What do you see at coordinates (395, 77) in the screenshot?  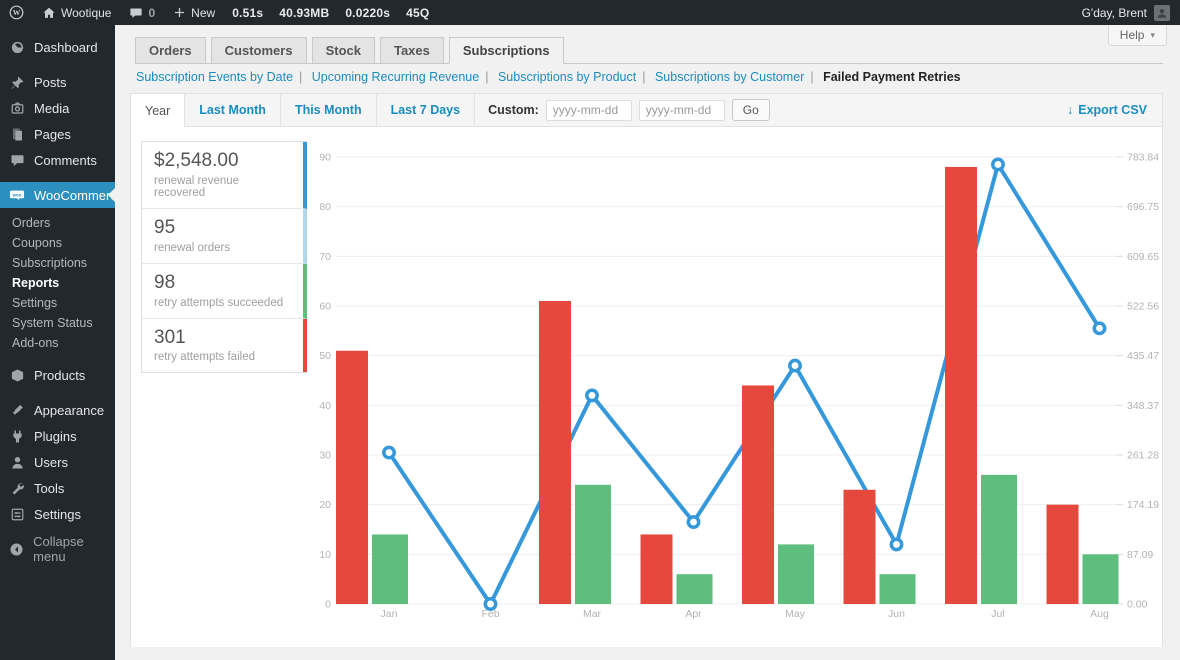 I see `subnav-upcoming-recurring-revenue: Upcoming Recurring Revenue` at bounding box center [395, 77].